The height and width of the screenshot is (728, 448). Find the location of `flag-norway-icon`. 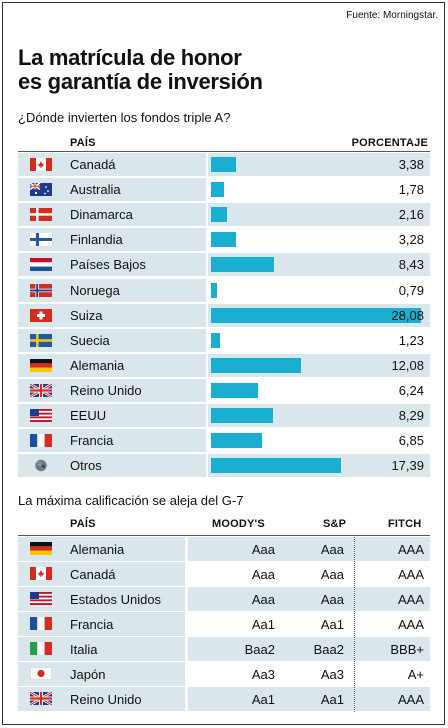

flag-norway-icon is located at coordinates (41, 290).